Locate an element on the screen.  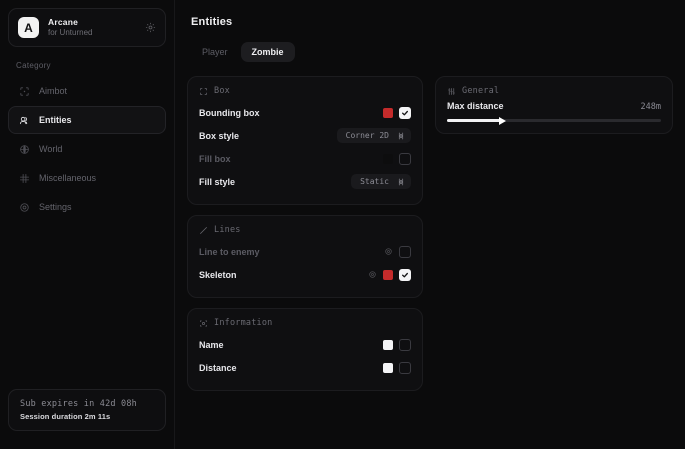
card-lines: Lines Line to enemy is located at coordinates (305, 256).